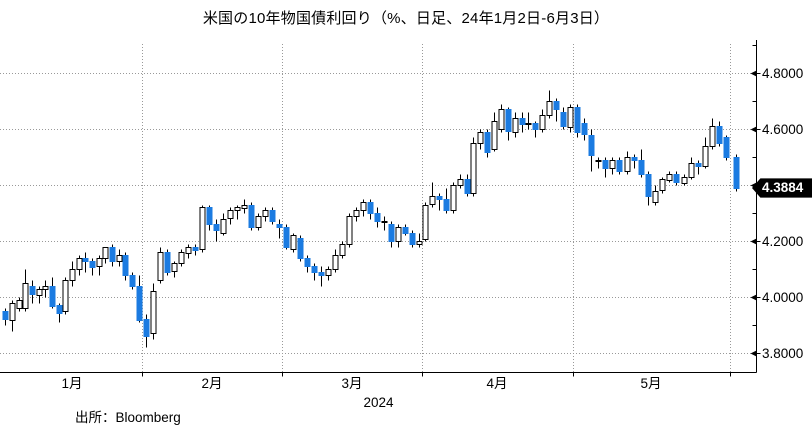 The image size is (812, 437). Describe the element at coordinates (128, 417) in the screenshot. I see `source-credit: 出所：Bloomberg` at that location.